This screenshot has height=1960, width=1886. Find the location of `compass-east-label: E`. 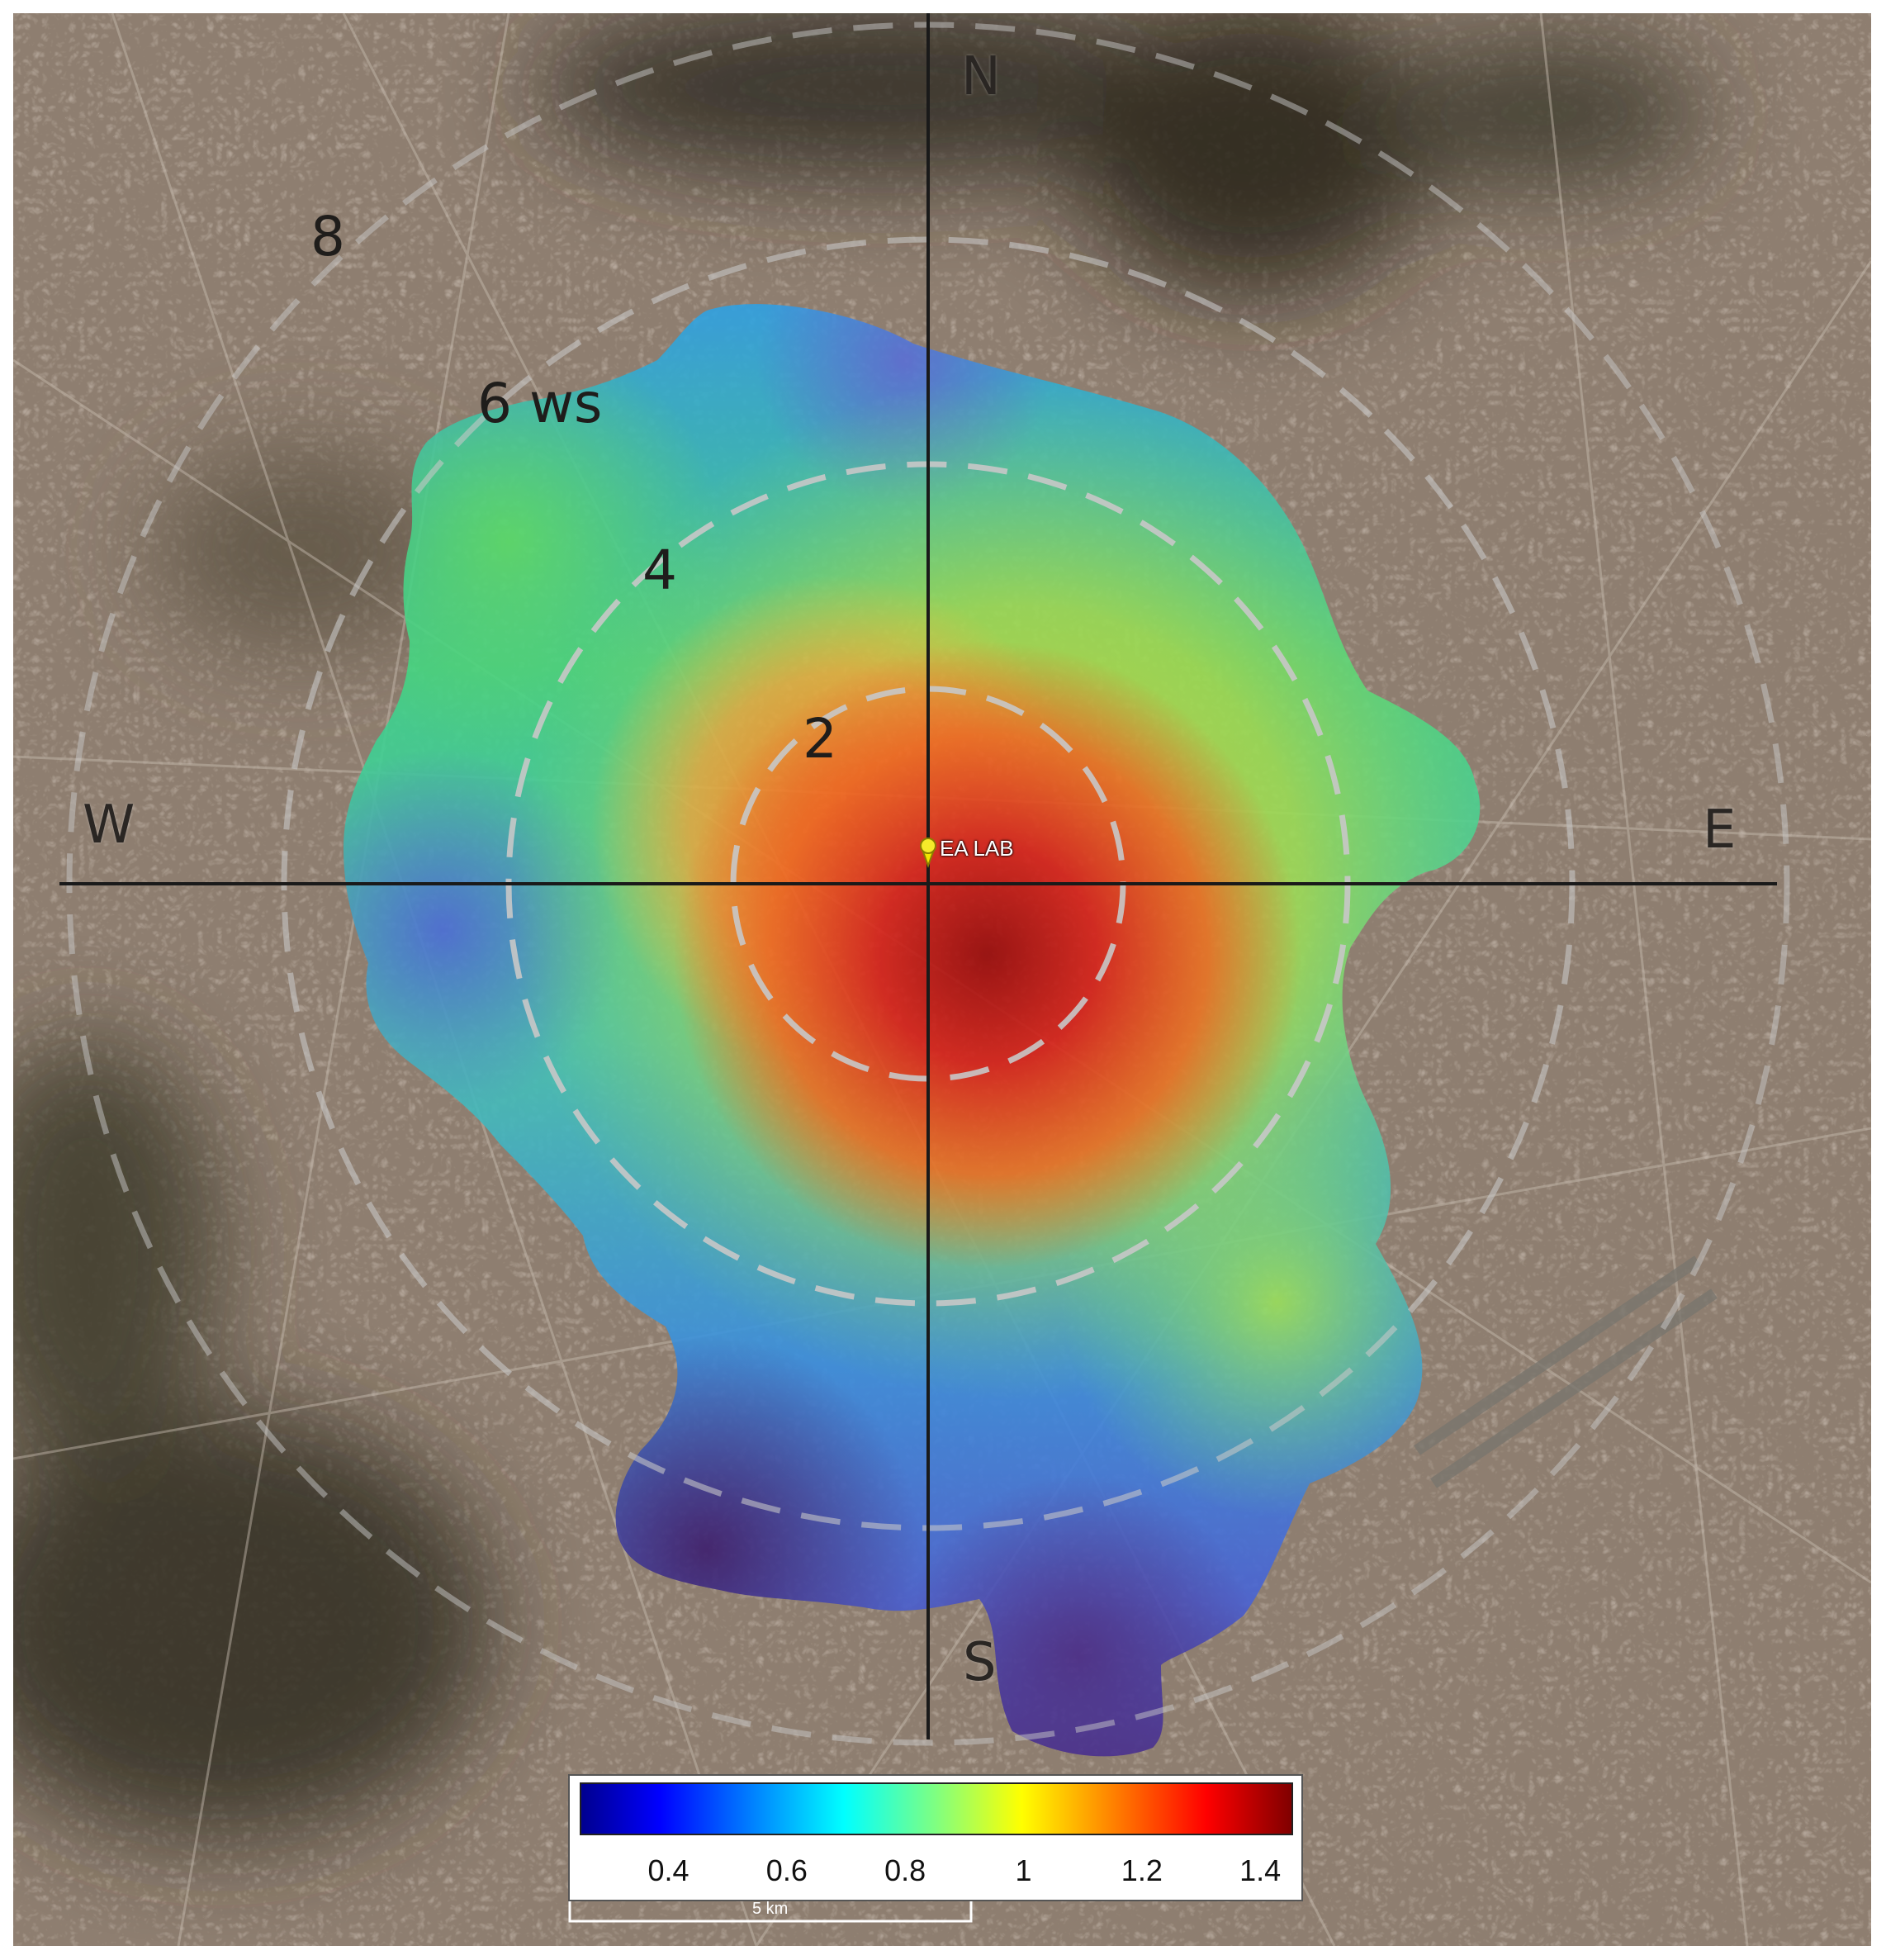

compass-east-label: E is located at coordinates (1720, 830).